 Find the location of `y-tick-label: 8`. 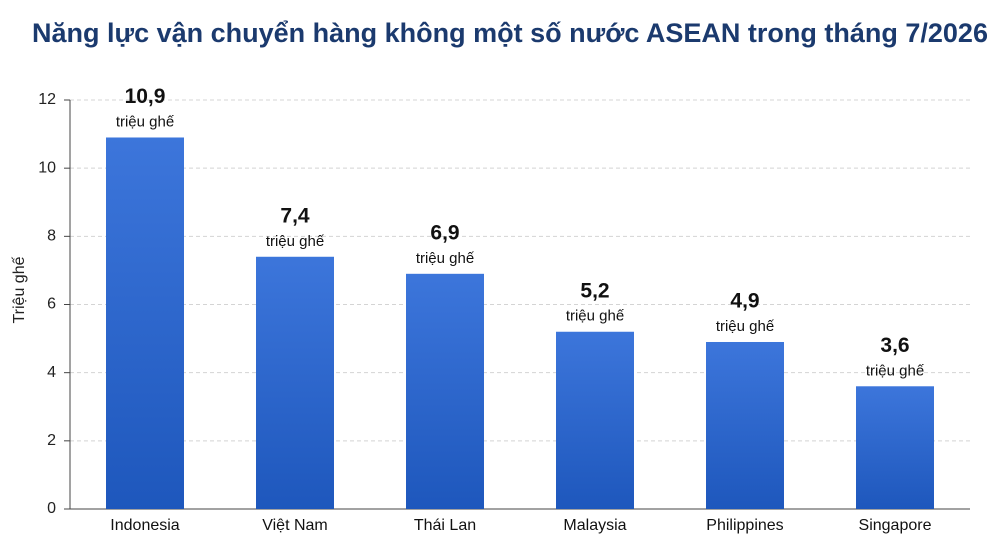

y-tick-label: 8 is located at coordinates (51, 236).